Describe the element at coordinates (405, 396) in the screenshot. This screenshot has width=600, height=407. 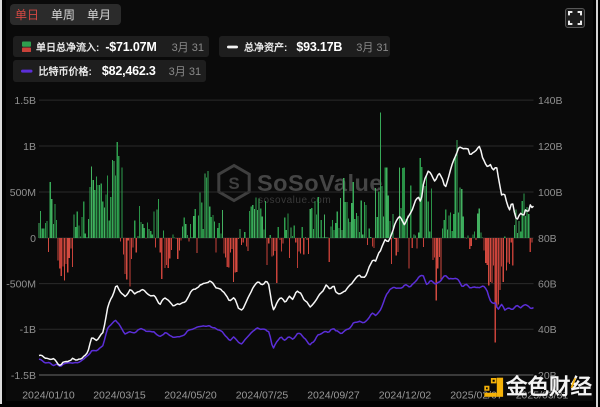
I see `svg-text: 2024/12/02` at that location.